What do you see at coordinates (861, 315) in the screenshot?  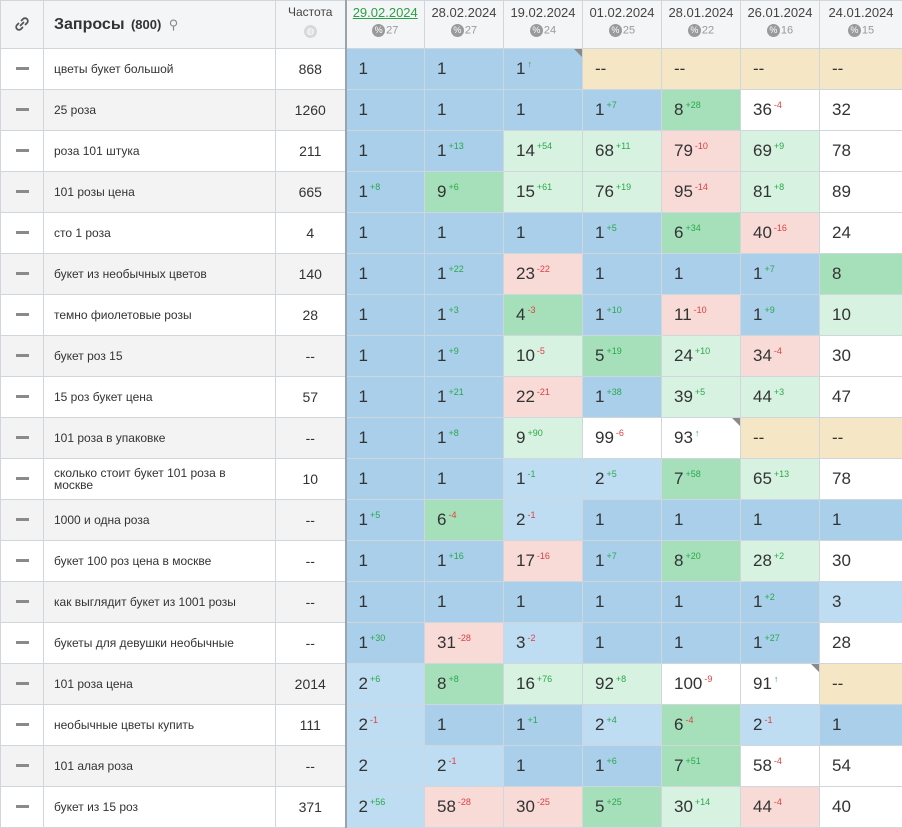 I see `position-cell: 10` at bounding box center [861, 315].